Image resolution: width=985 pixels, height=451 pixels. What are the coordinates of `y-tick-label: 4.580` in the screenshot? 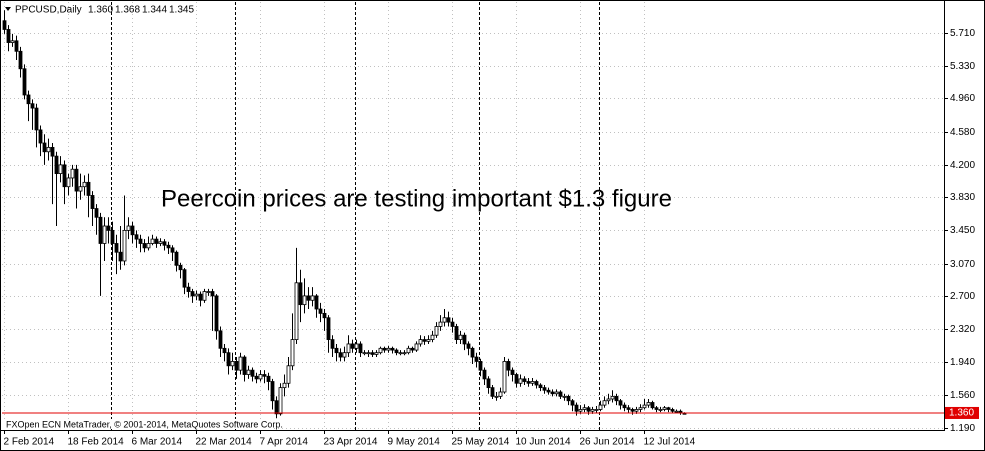 It's located at (962, 132).